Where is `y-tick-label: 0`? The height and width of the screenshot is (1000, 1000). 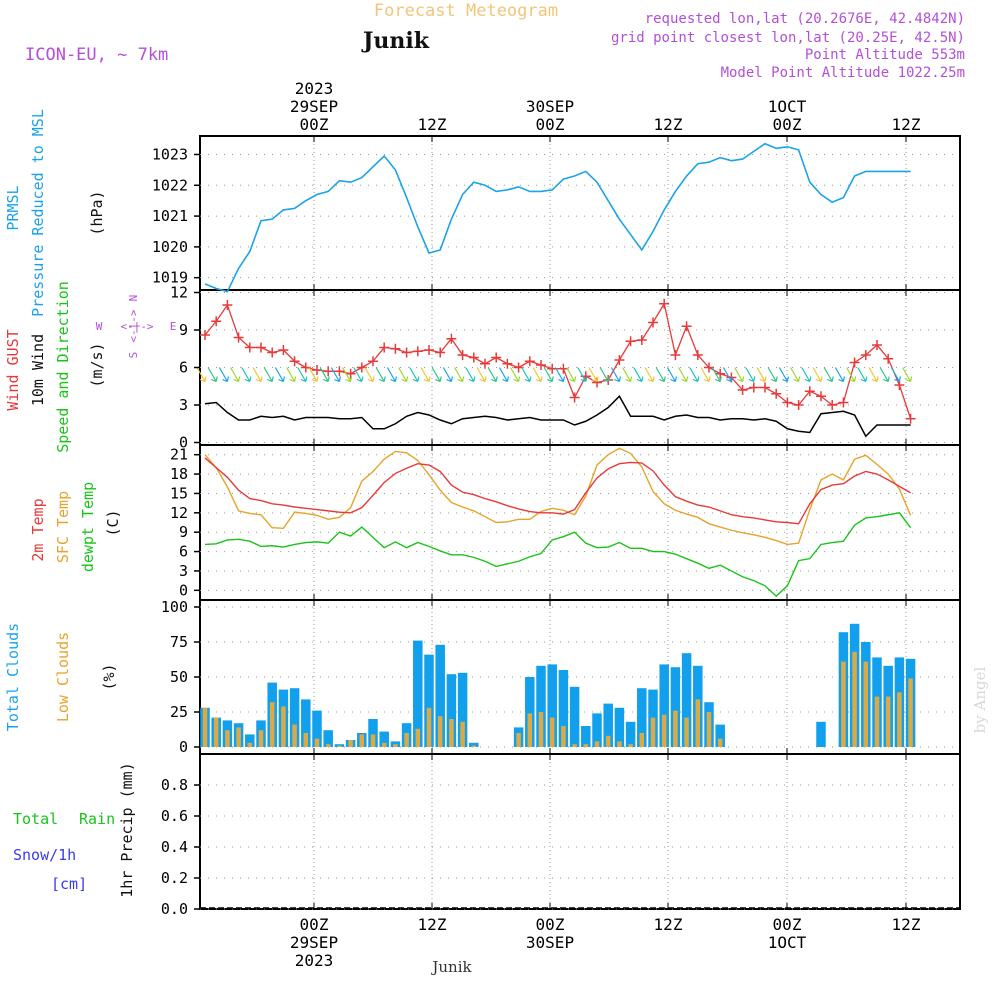 y-tick-label: 0 is located at coordinates (183, 443).